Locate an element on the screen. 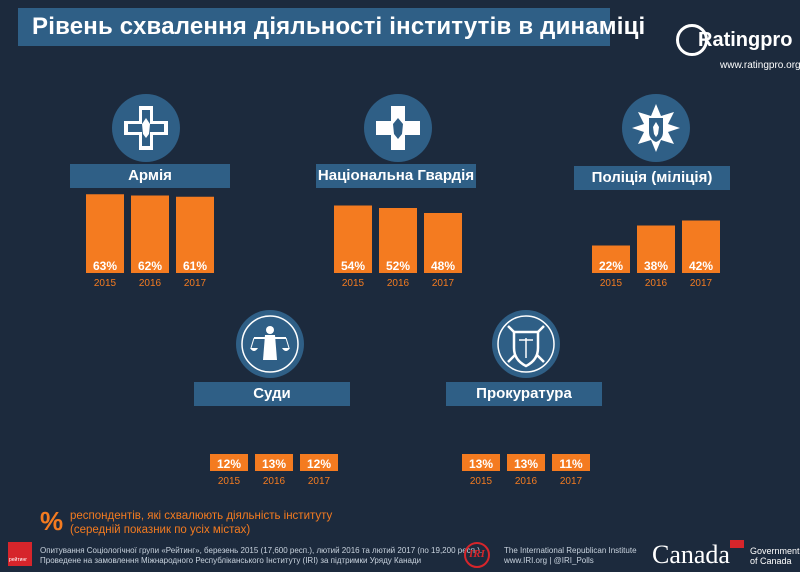  logo-ring-icon is located at coordinates (692, 40).